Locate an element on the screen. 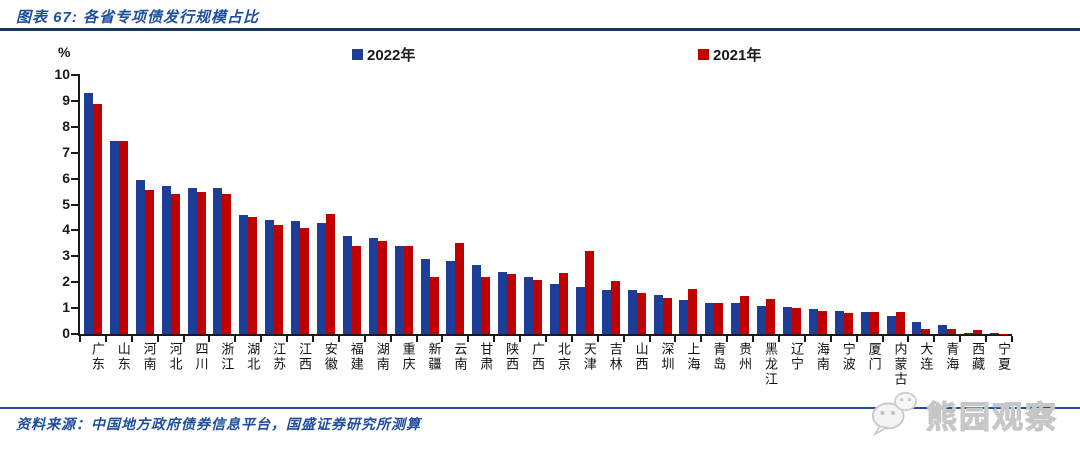  y-tick-label: 4 is located at coordinates (66, 229).